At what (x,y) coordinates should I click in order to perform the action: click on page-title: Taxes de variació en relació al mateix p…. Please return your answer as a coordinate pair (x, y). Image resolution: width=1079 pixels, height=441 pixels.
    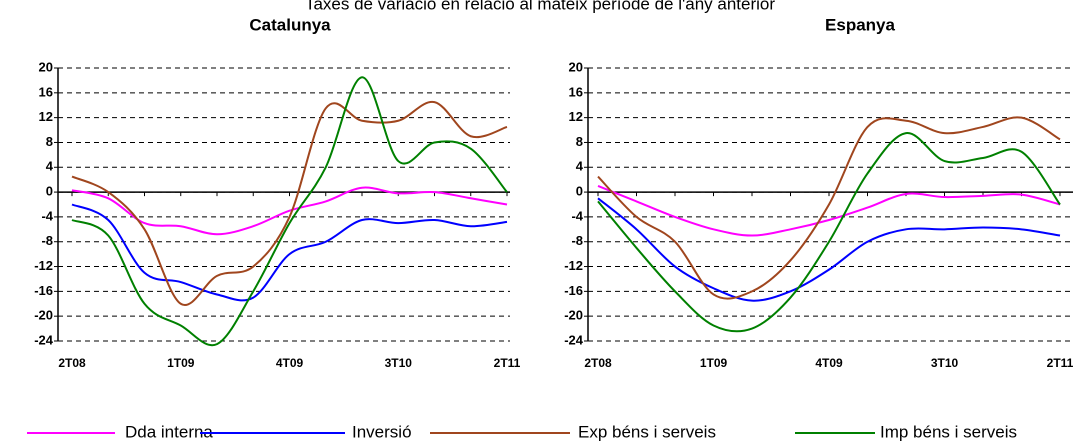
    Looking at the image, I should click on (540, 6).